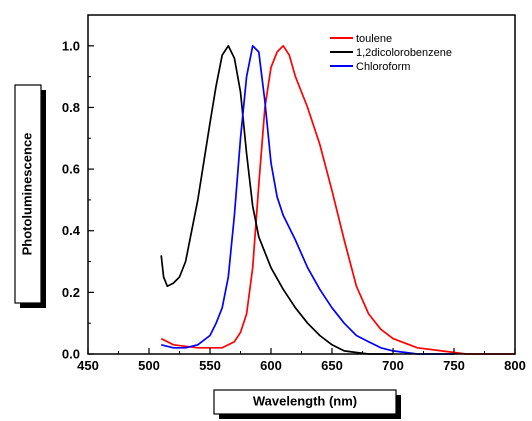 The width and height of the screenshot is (532, 421). What do you see at coordinates (332, 365) in the screenshot?
I see `x-tick-label: 650` at bounding box center [332, 365].